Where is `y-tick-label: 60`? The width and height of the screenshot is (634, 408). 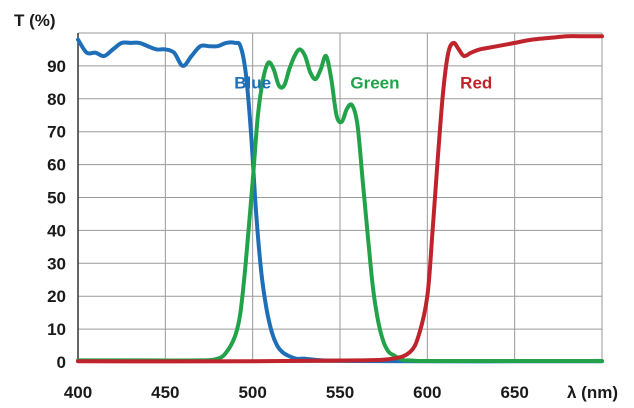
y-tick-label: 60 is located at coordinates (56, 165).